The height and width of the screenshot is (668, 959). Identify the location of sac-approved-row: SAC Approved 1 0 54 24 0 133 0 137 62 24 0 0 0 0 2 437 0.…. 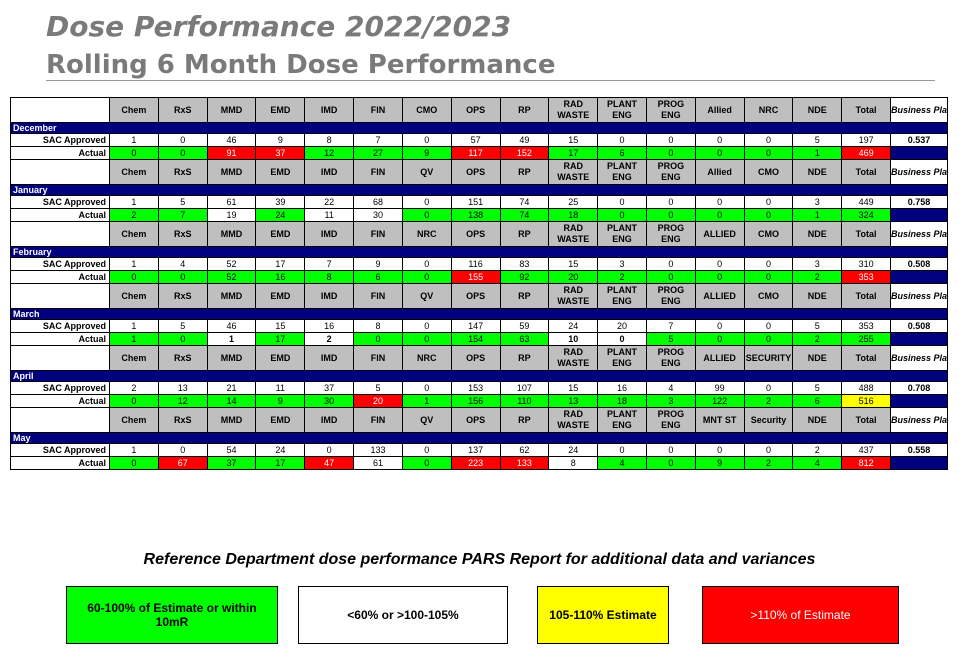
(479, 450).